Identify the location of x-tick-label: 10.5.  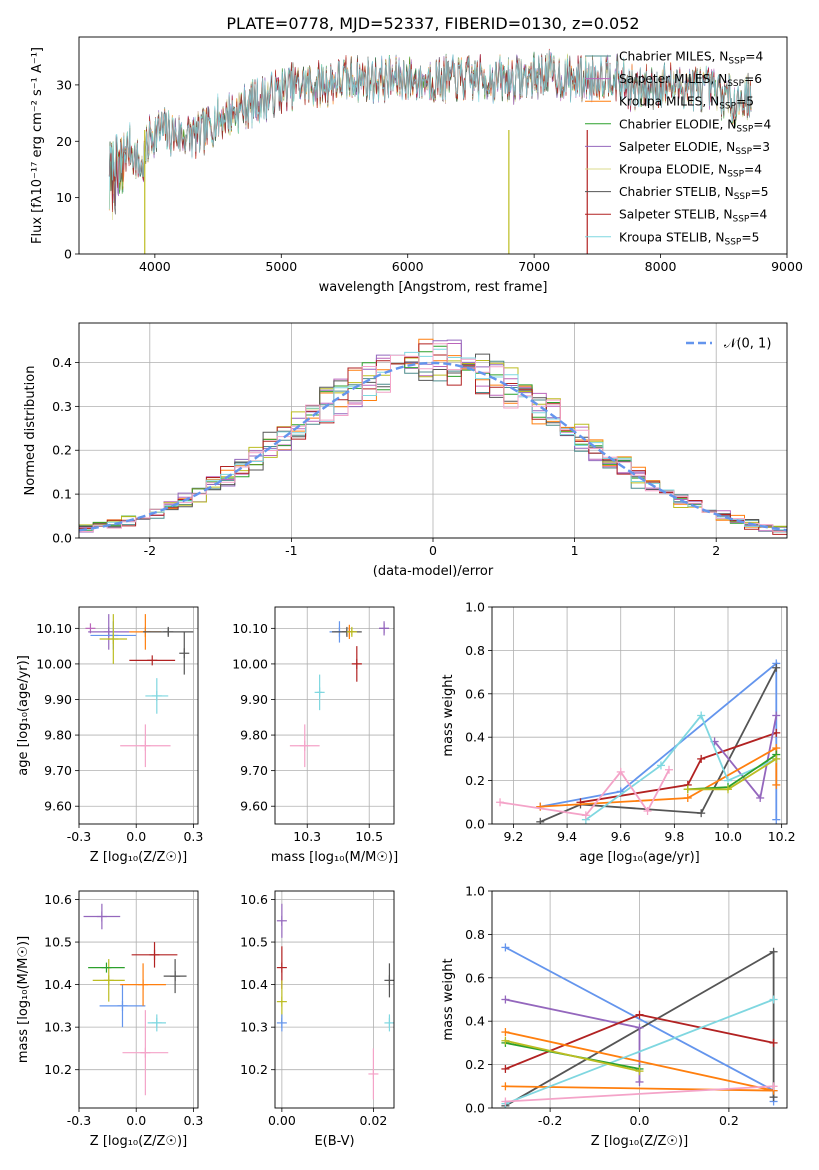
(369, 836).